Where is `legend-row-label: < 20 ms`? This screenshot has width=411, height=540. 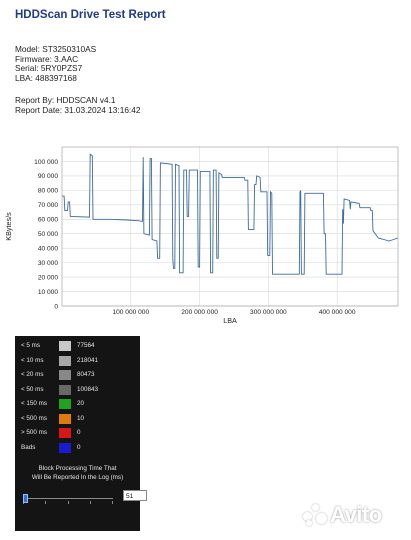
legend-row-label: < 20 ms is located at coordinates (32, 374).